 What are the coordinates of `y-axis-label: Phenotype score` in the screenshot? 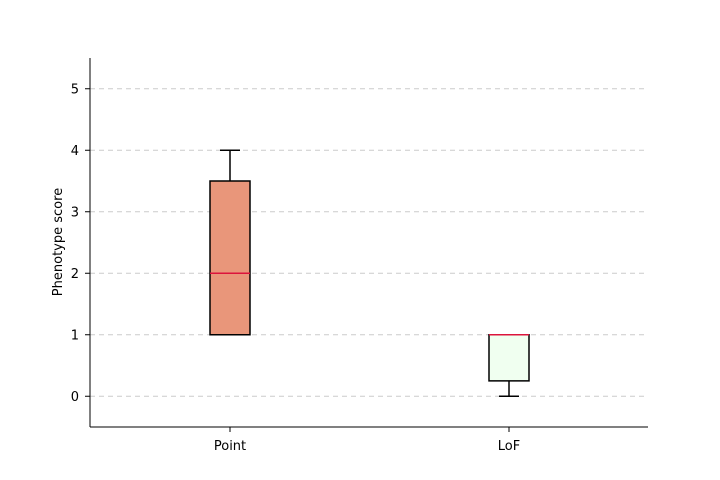 It's located at (58, 242).